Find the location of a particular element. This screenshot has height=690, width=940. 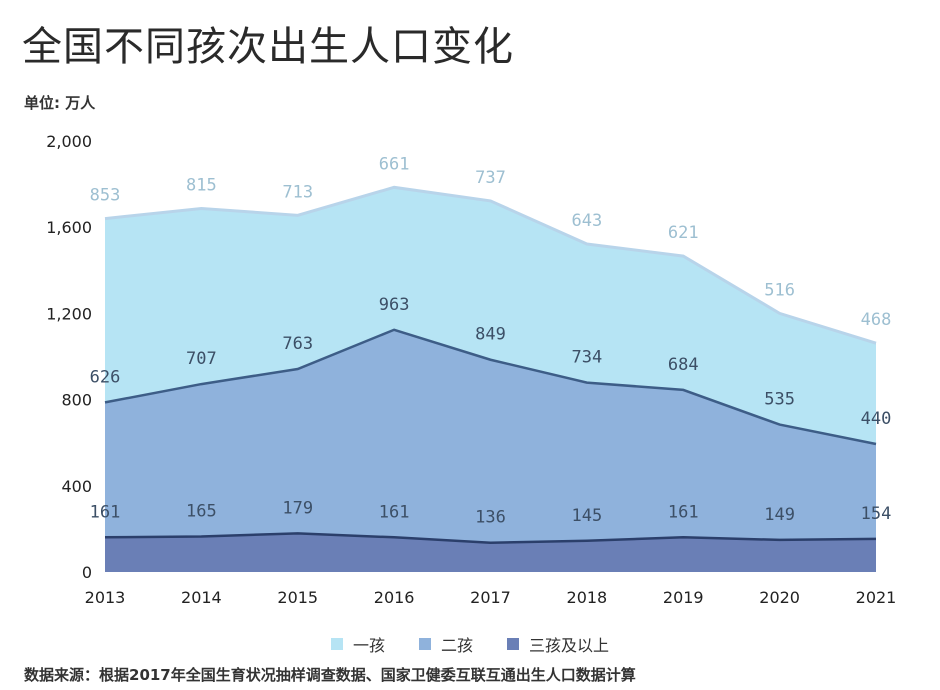

data-label-first-child: 643 is located at coordinates (587, 221).